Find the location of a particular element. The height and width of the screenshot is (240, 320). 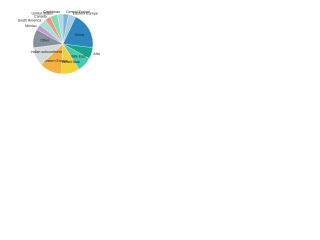

slice-label: Indian subcontinent is located at coordinates (46, 52).